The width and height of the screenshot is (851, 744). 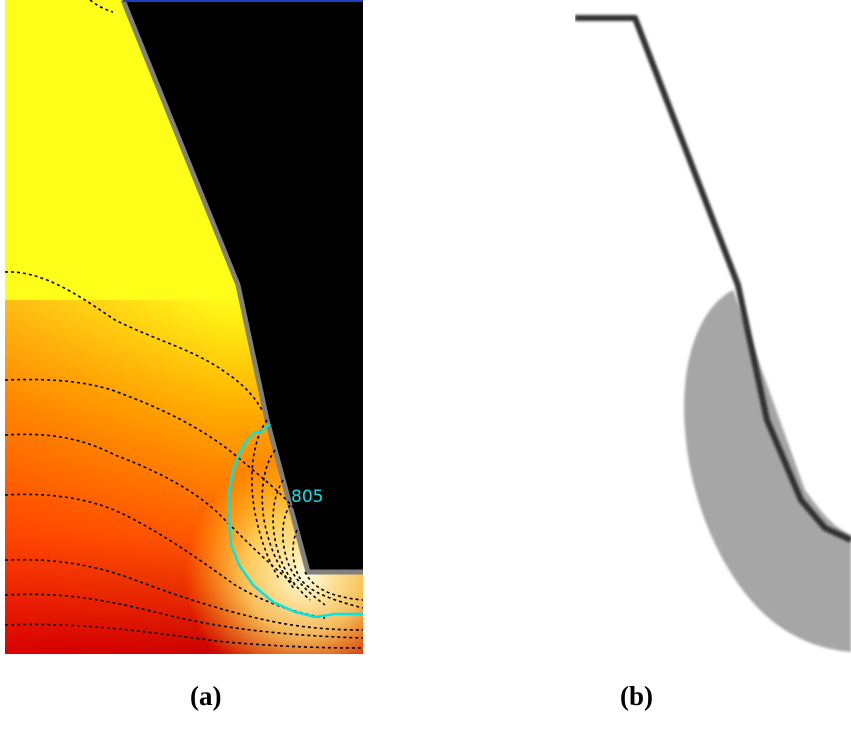 What do you see at coordinates (307, 497) in the screenshot?
I see `contour-label-805: 805` at bounding box center [307, 497].